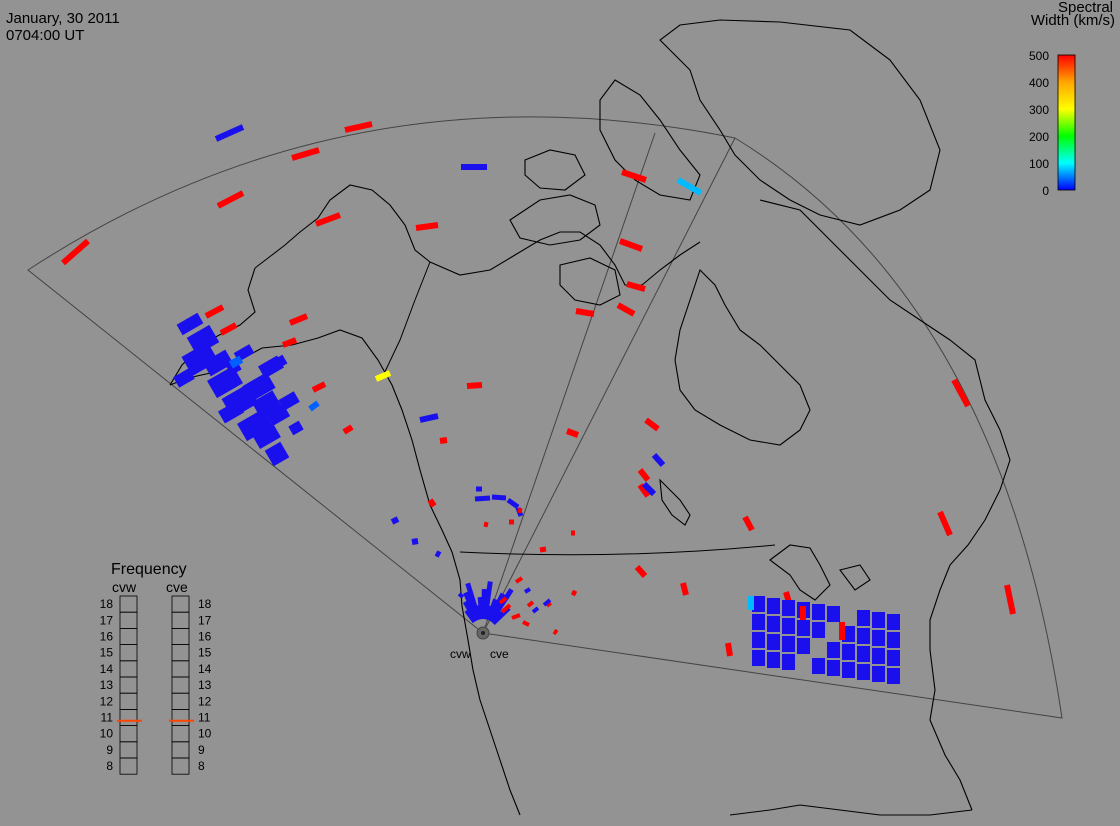  I want to click on time-label: 0704:00 UT, so click(45, 35).